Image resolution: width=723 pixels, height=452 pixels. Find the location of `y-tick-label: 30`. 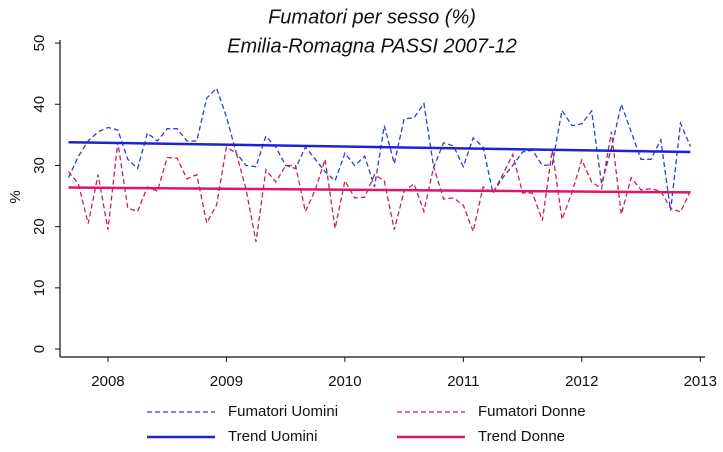

y-tick-label: 30 is located at coordinates (39, 165).